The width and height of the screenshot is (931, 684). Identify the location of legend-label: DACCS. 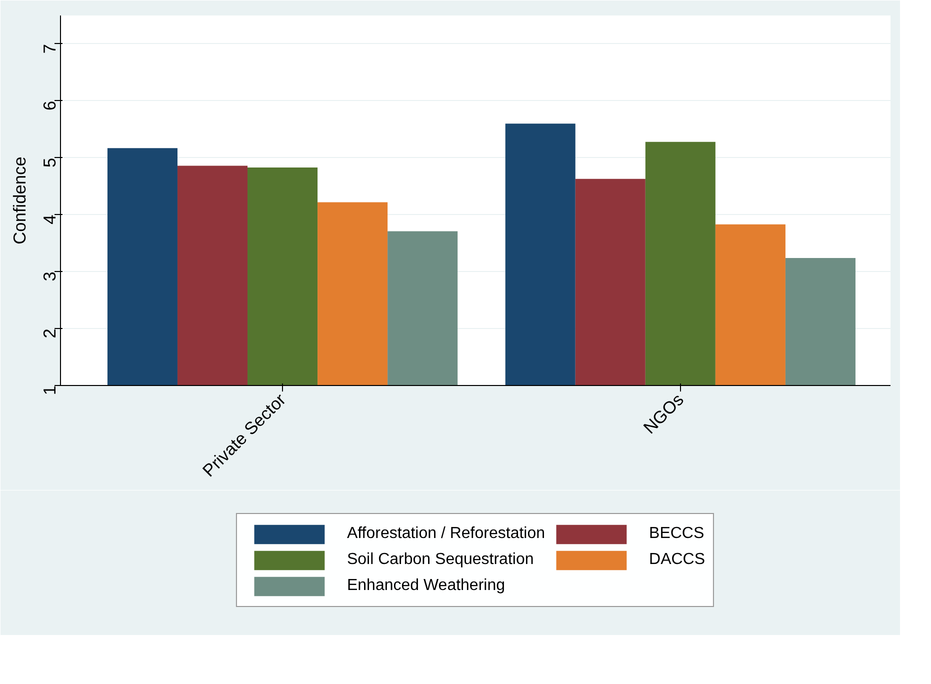
(677, 560).